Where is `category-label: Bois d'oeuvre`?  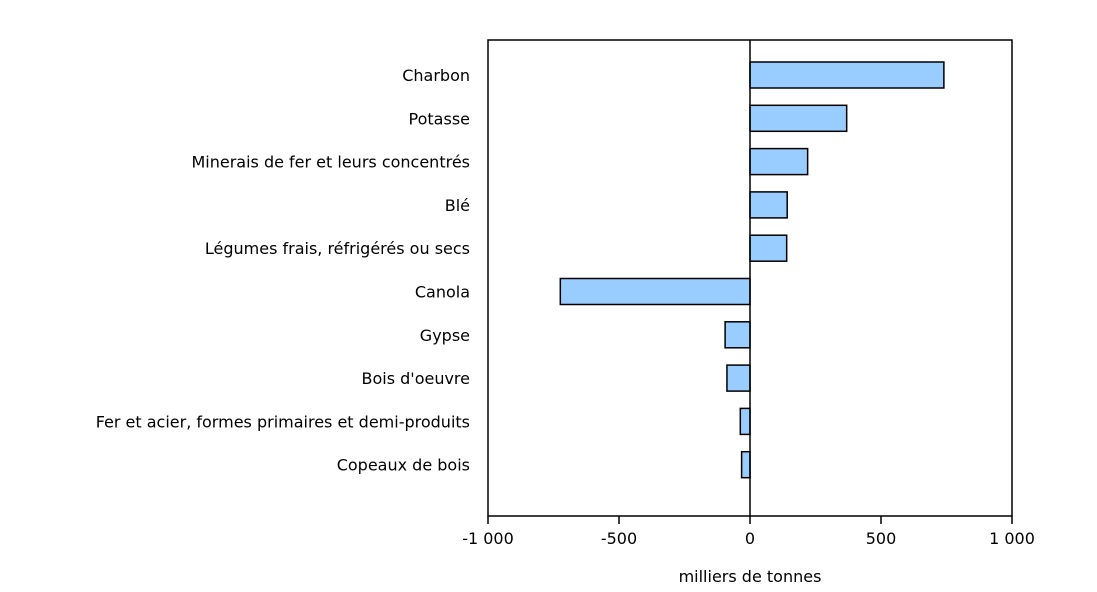 category-label: Bois d'oeuvre is located at coordinates (416, 378).